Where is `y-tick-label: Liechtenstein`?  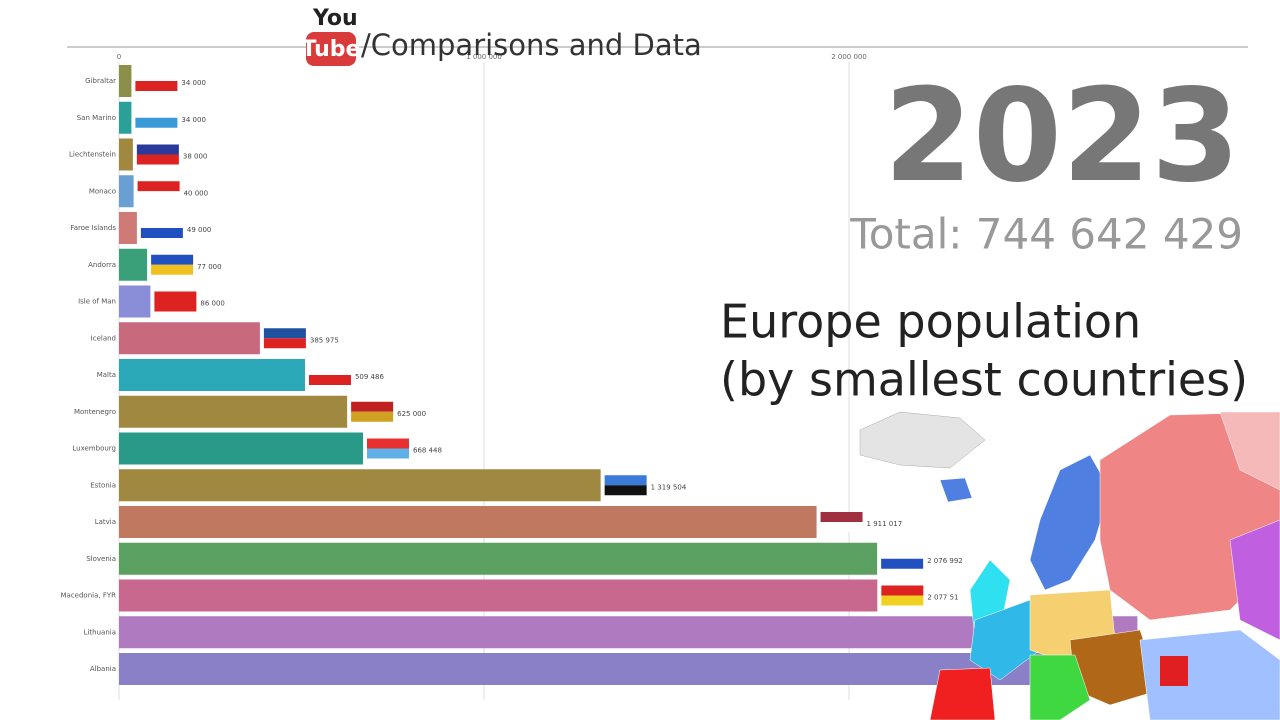
y-tick-label: Liechtenstein is located at coordinates (92, 155).